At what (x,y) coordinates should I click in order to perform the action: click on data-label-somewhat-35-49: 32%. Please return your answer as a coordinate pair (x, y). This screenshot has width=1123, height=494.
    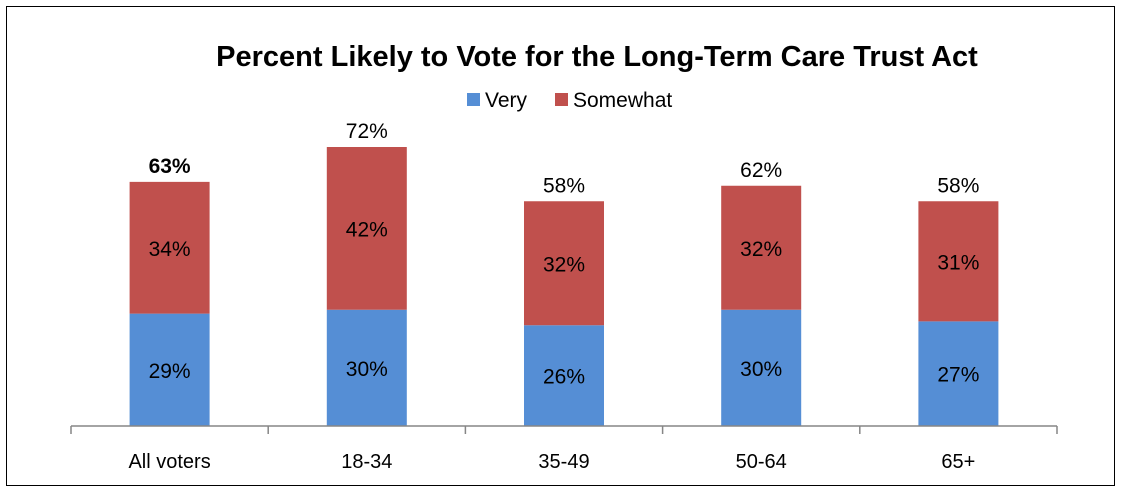
    Looking at the image, I should click on (564, 264).